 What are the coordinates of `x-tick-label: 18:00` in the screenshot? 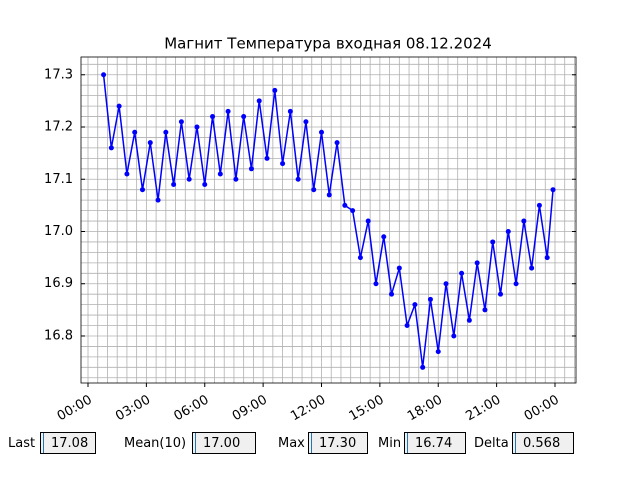 It's located at (425, 409).